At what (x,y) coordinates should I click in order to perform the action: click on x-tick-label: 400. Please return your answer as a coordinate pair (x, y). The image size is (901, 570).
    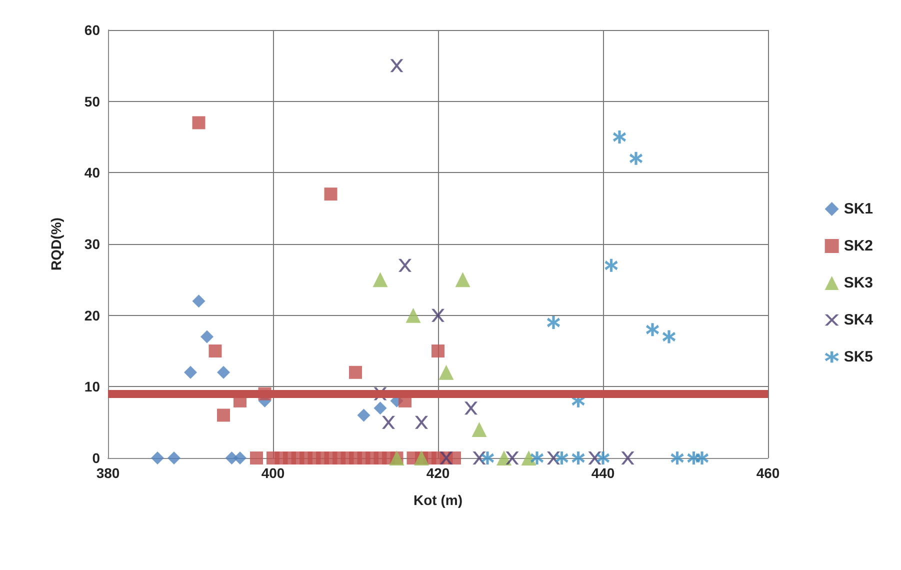
    Looking at the image, I should click on (273, 473).